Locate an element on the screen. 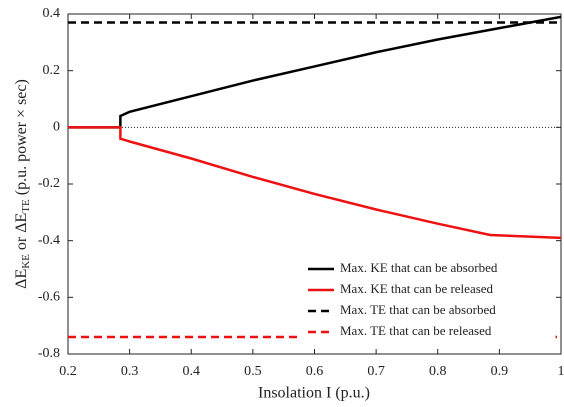  y-axis-label: ΔEKE or ΔETE (p.u. power × sec) is located at coordinates (22, 184).